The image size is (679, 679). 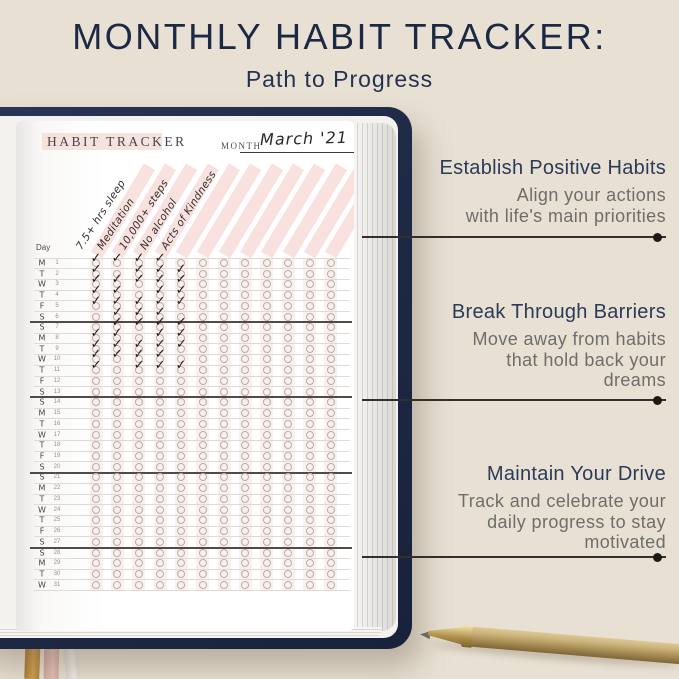 I want to click on annotation-body-line: that hold back your, so click(x=586, y=359).